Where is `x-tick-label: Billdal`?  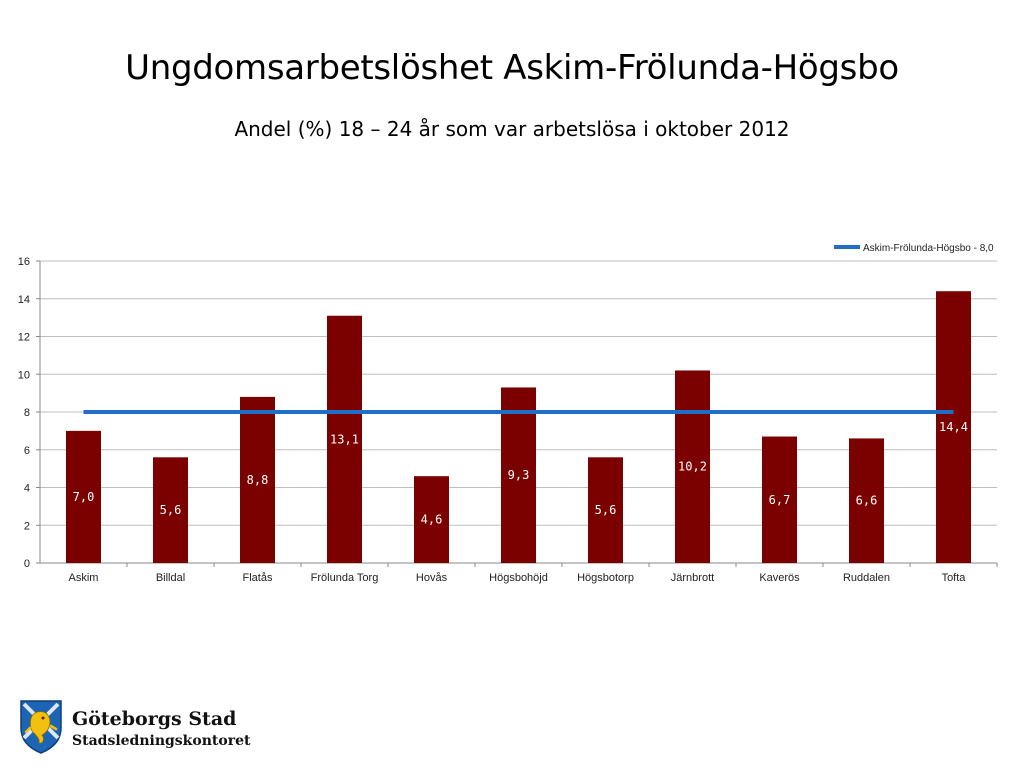
x-tick-label: Billdal is located at coordinates (170, 578).